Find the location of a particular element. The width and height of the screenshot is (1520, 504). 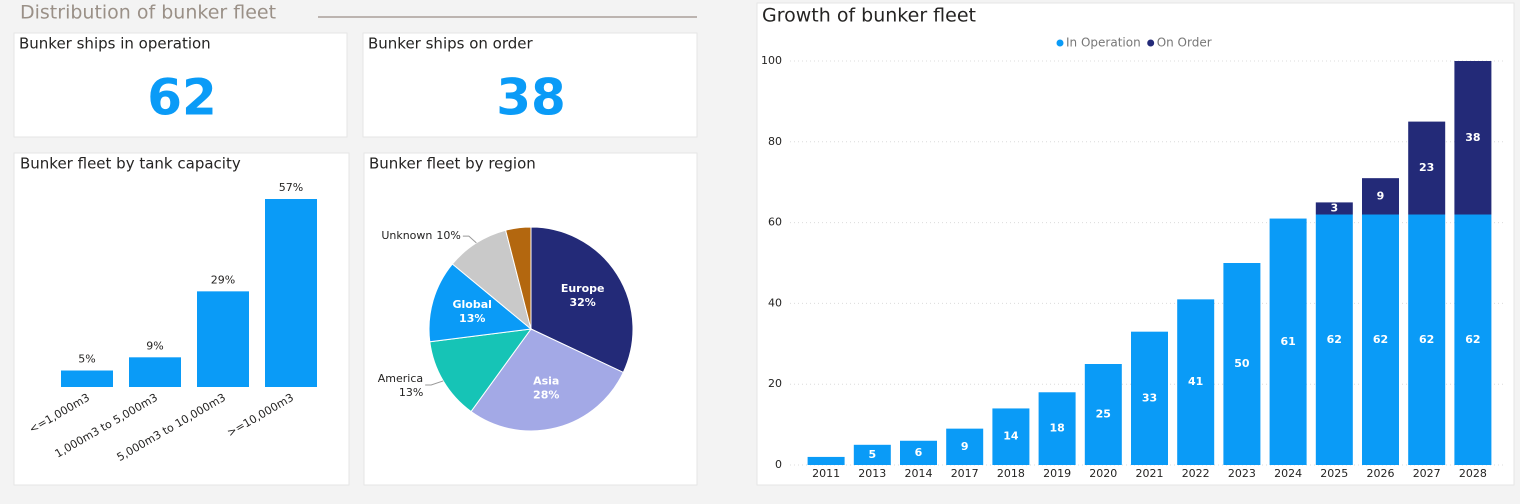

data-label: 61 is located at coordinates (1287, 341).